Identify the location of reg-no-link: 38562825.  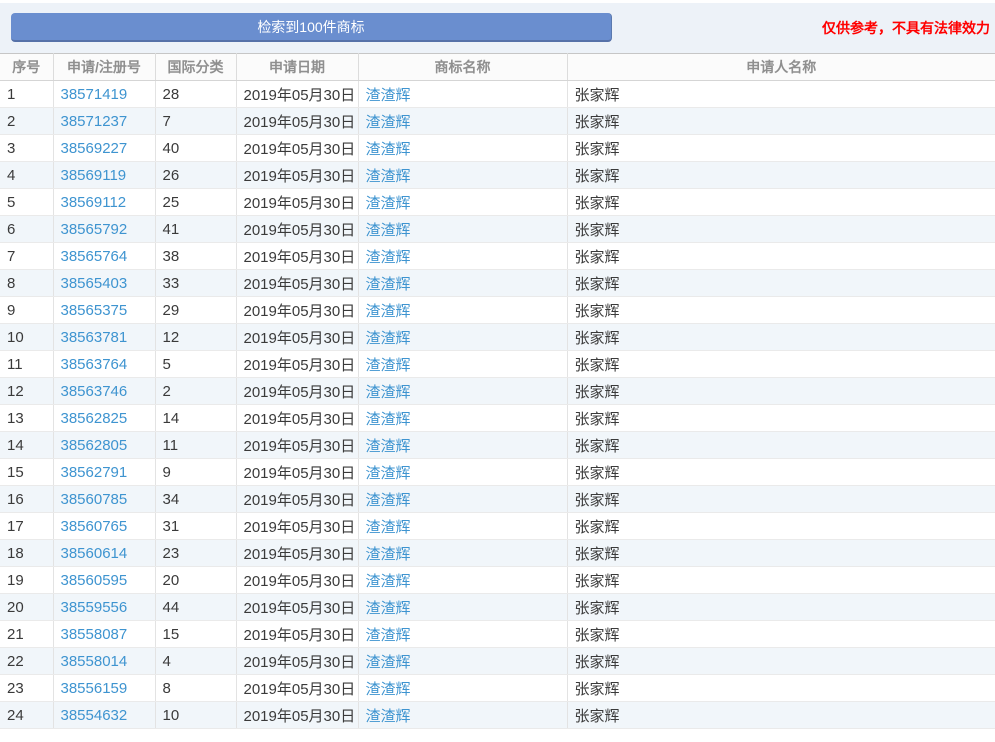
(94, 418).